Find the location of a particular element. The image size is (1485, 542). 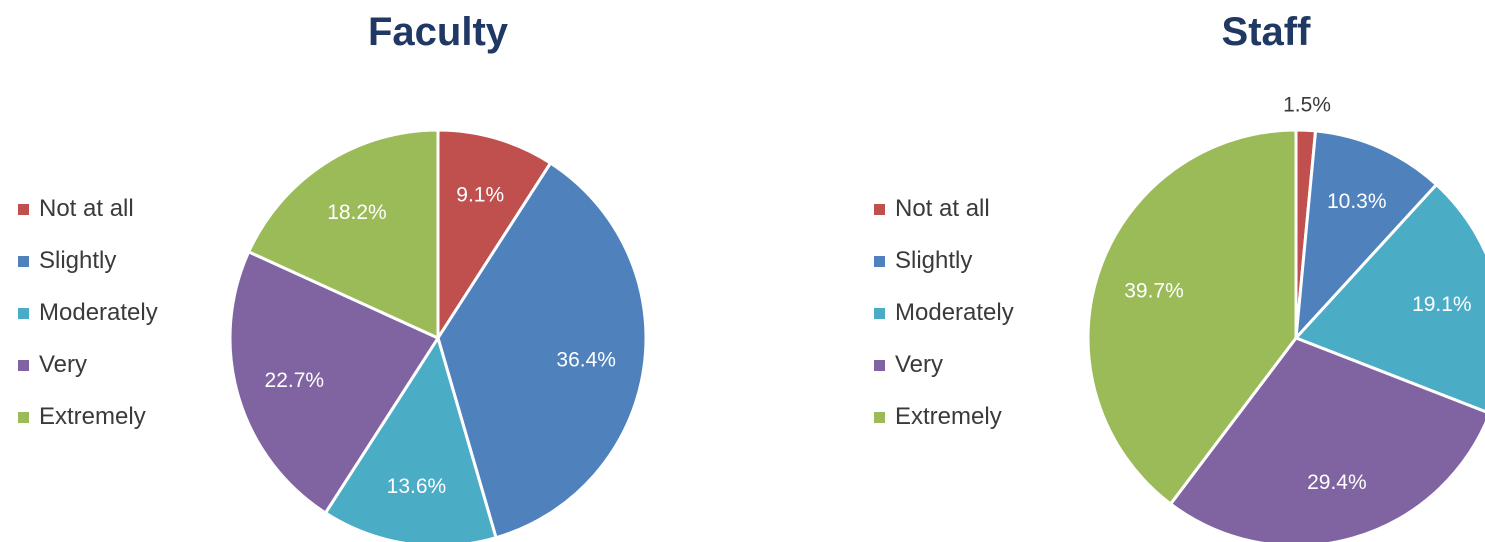

data-label-very: 29.4% is located at coordinates (1337, 482).